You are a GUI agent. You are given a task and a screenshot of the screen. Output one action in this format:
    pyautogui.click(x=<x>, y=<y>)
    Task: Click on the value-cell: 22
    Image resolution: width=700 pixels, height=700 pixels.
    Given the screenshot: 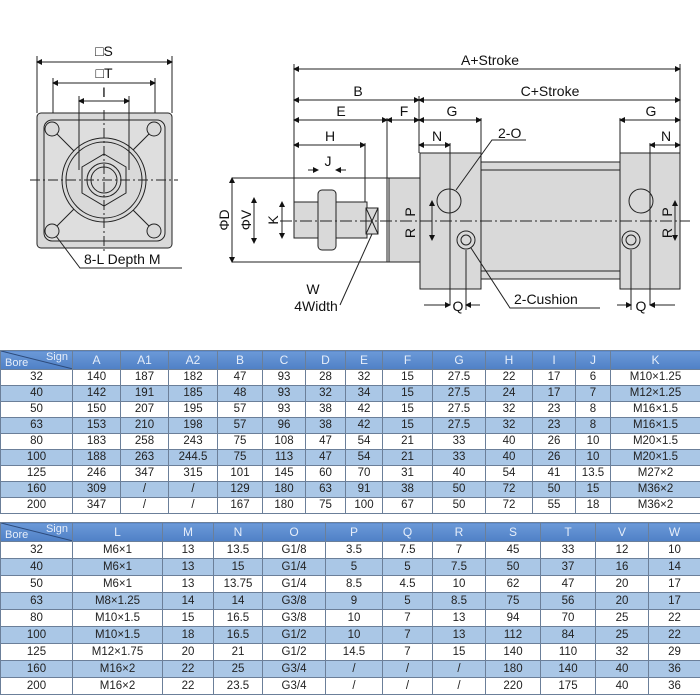 What is the action you would take?
    pyautogui.click(x=674, y=618)
    